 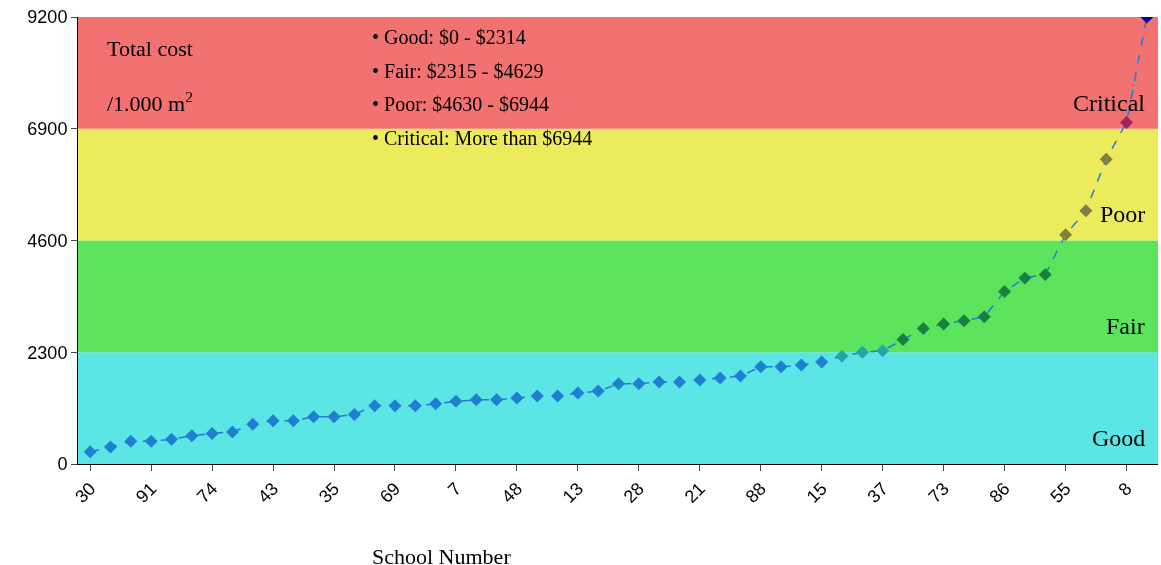 What do you see at coordinates (694, 492) in the screenshot?
I see `x-tick-label: 21` at bounding box center [694, 492].